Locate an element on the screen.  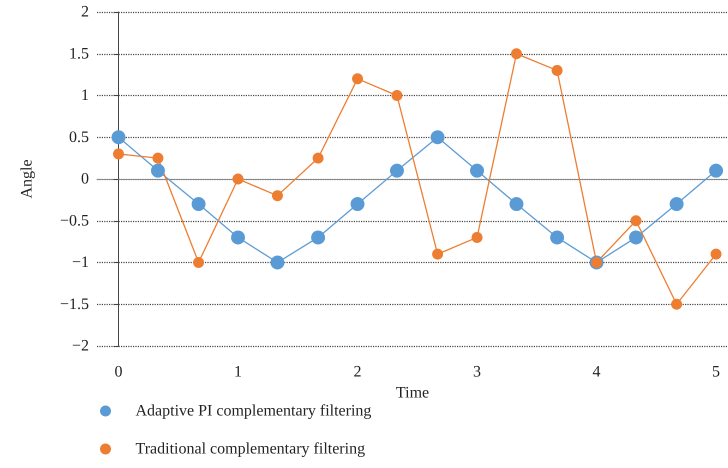
y-tick-label: 2 is located at coordinates (85, 12).